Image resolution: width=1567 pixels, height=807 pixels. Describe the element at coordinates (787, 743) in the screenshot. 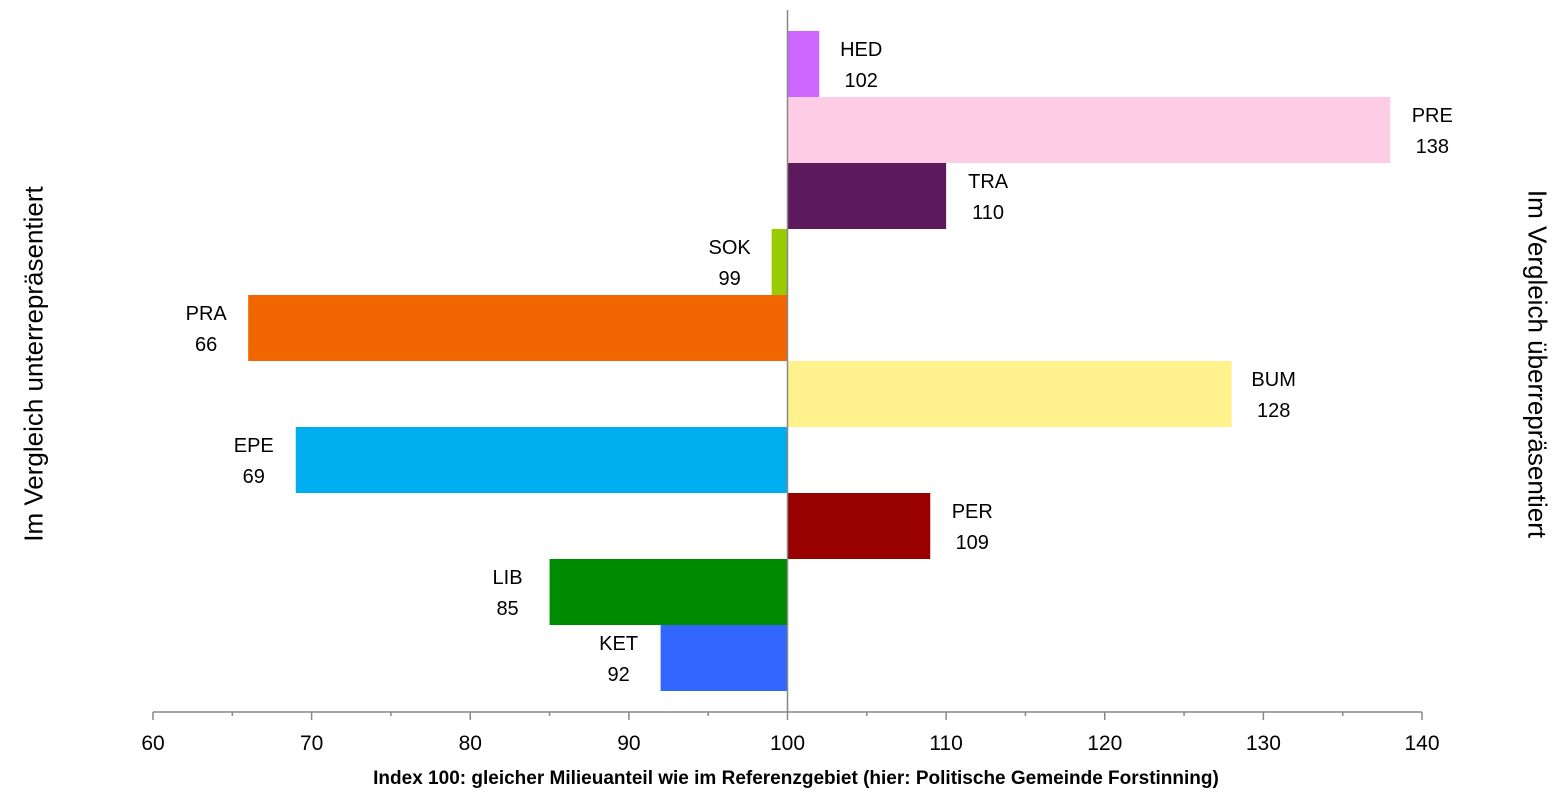

I see `x-tick-label: 100` at that location.